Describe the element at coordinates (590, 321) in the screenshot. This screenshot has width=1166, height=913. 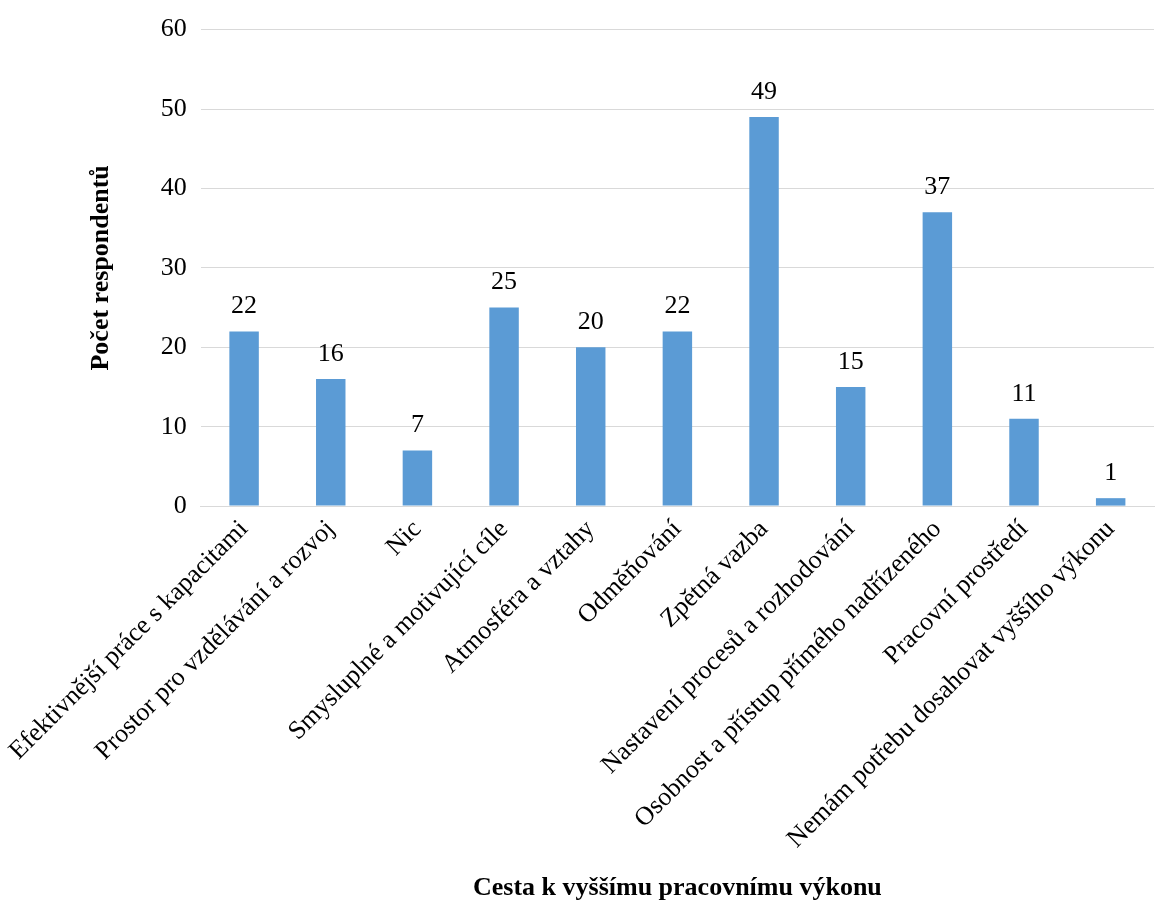
I see `data-label: 20` at that location.